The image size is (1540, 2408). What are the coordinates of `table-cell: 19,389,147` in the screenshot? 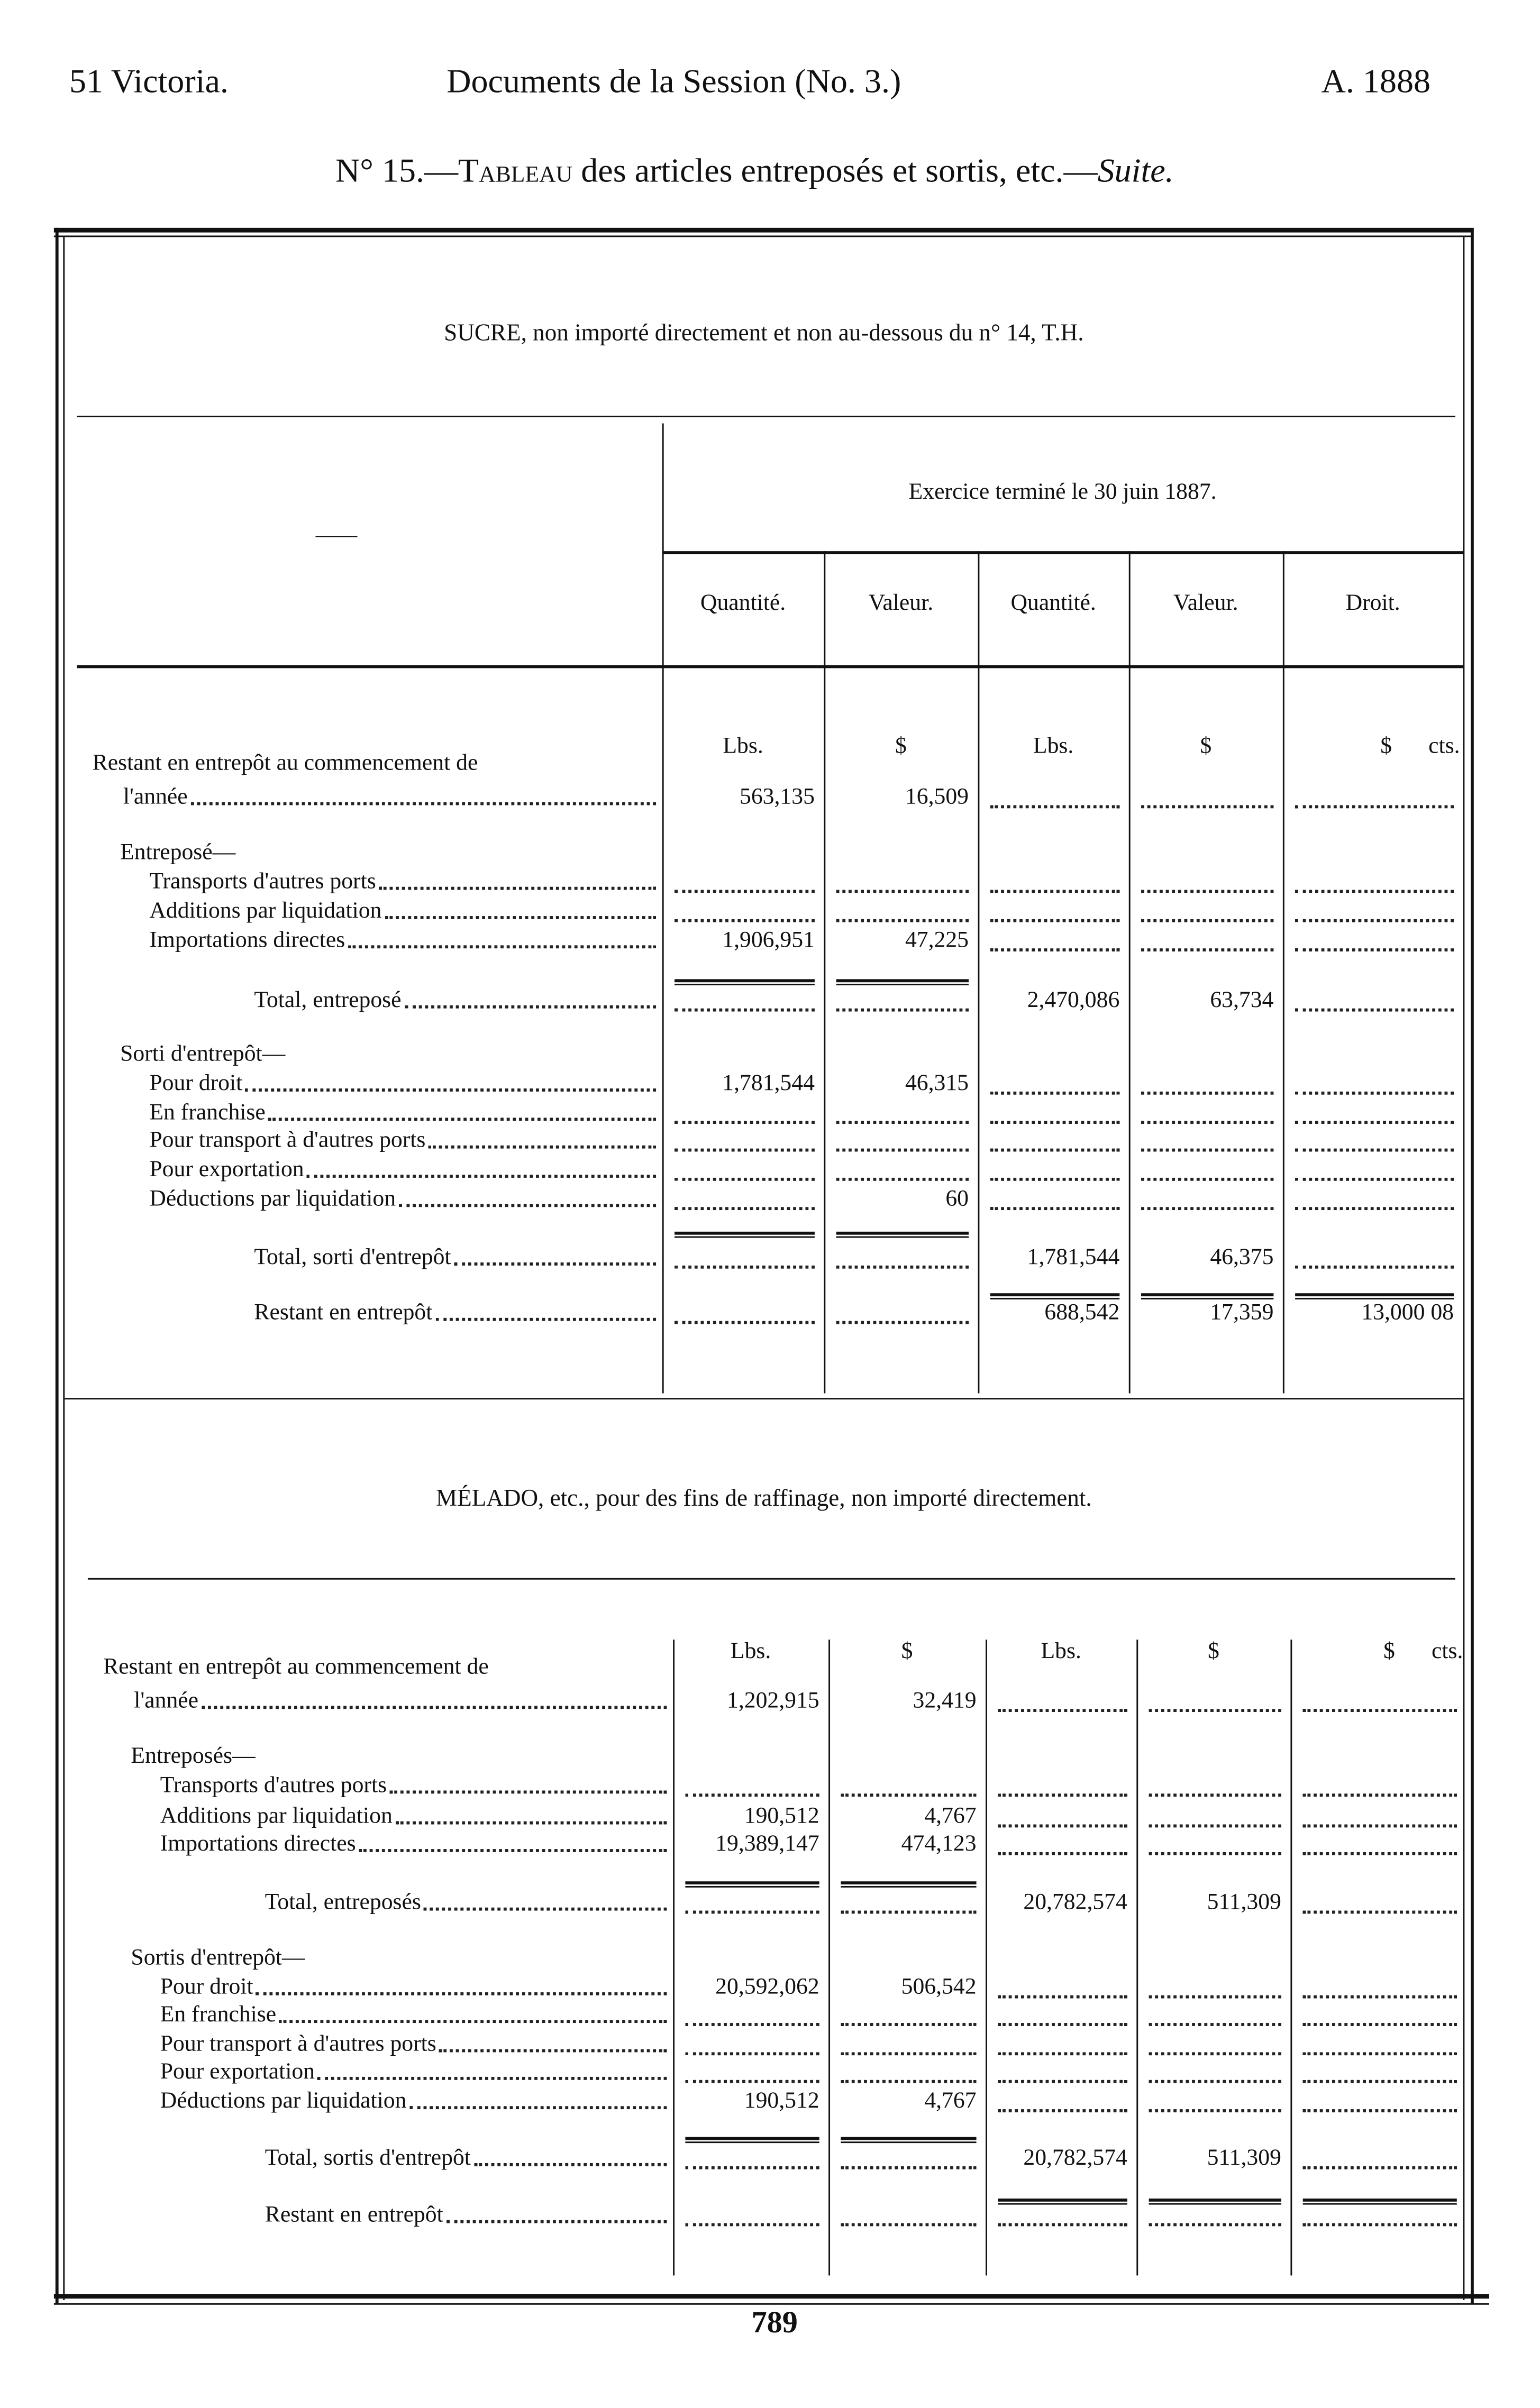 It's located at (767, 1844).